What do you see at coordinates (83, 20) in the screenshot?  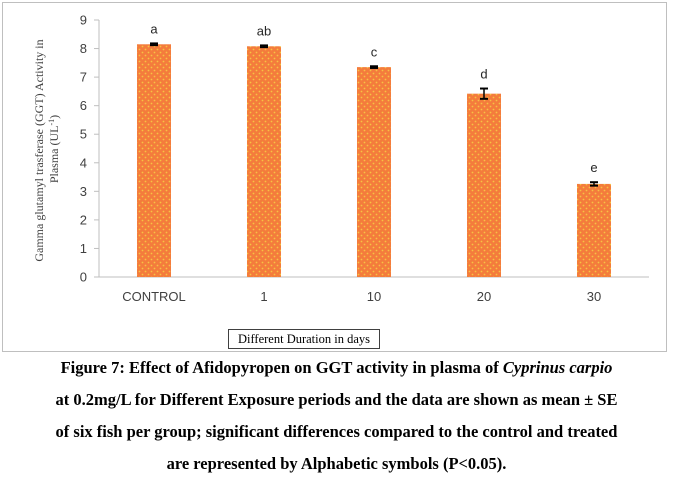 I see `y-tick-label: 9` at bounding box center [83, 20].